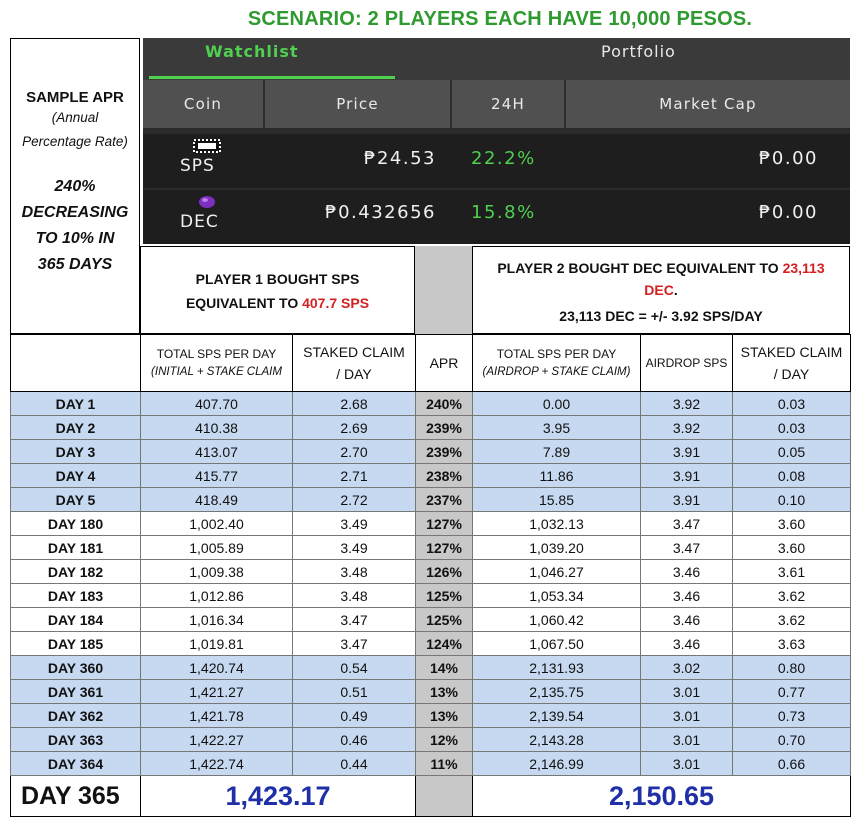 This screenshot has height=825, width=861. What do you see at coordinates (252, 51) in the screenshot?
I see `tab-watchlist: Watchlist` at bounding box center [252, 51].